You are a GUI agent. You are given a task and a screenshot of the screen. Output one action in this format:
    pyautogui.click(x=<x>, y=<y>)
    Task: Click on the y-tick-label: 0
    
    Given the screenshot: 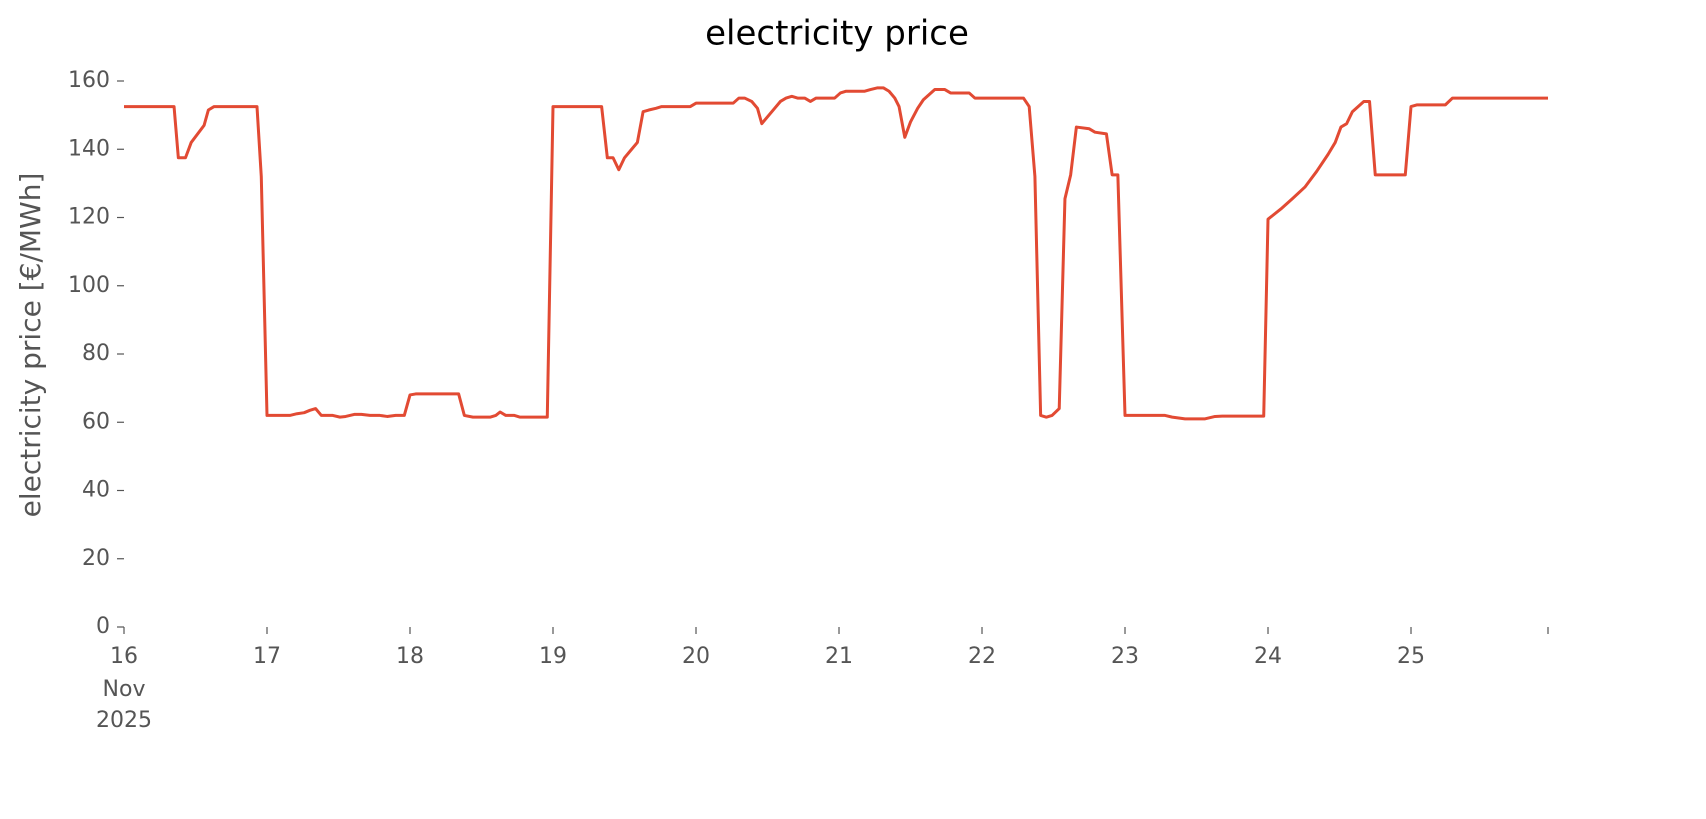 What is the action you would take?
    pyautogui.click(x=103, y=626)
    